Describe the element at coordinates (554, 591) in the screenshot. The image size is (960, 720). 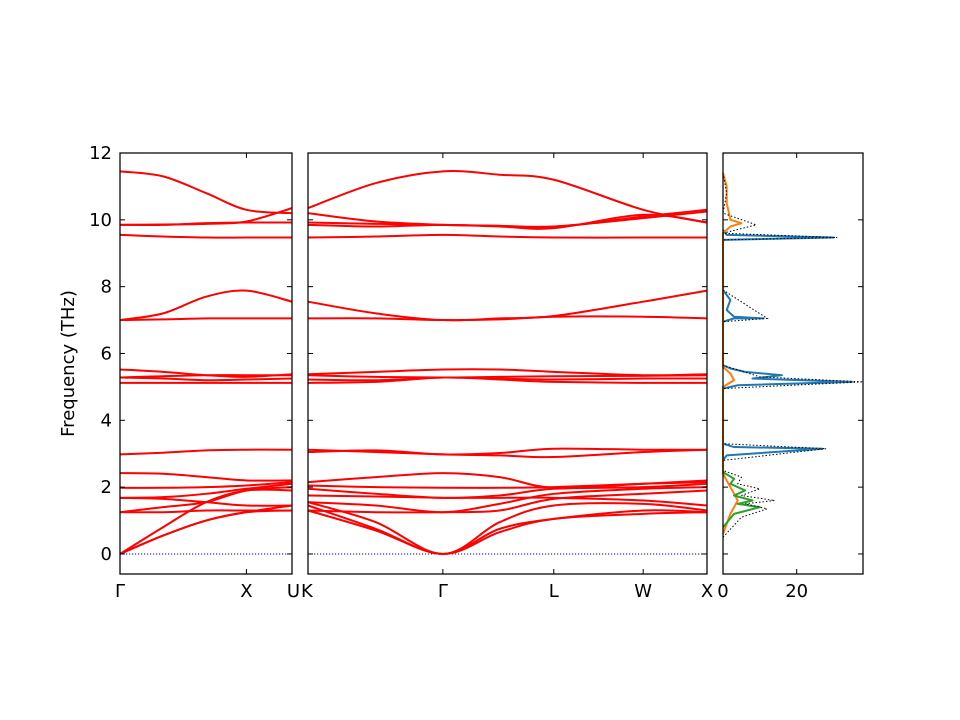
I see `x-tick-label: L` at that location.